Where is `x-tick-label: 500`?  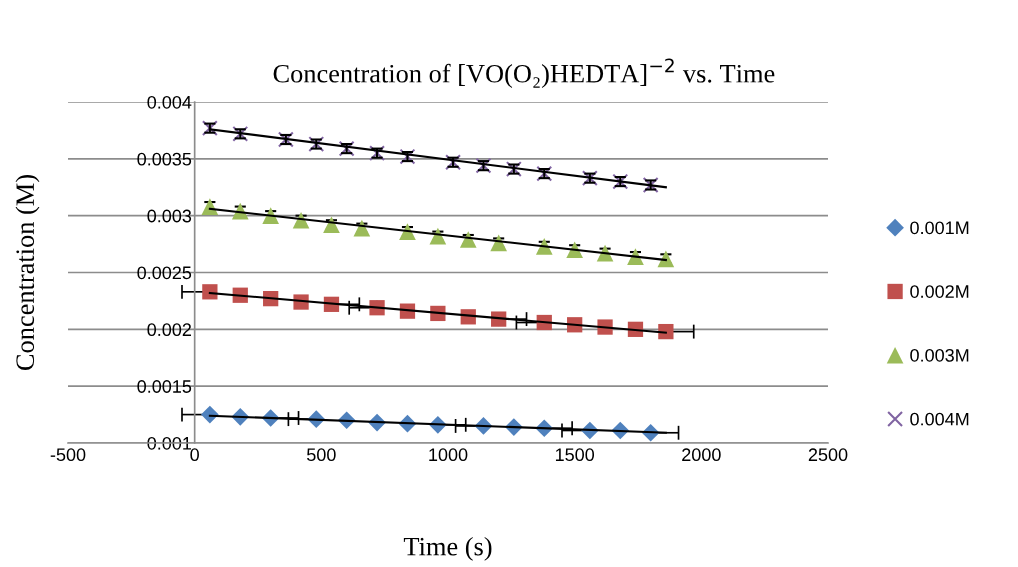
x-tick-label: 500 is located at coordinates (321, 455).